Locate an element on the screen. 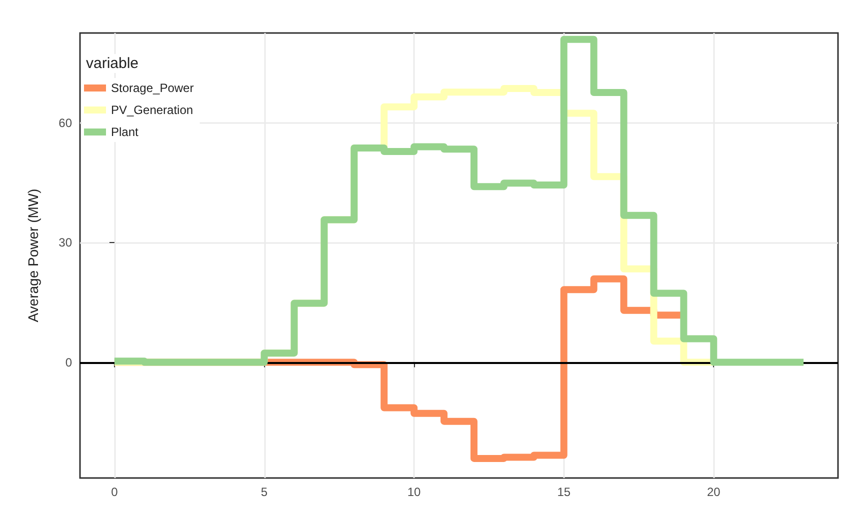 The width and height of the screenshot is (843, 505). x-tick-label: 5 is located at coordinates (264, 492).